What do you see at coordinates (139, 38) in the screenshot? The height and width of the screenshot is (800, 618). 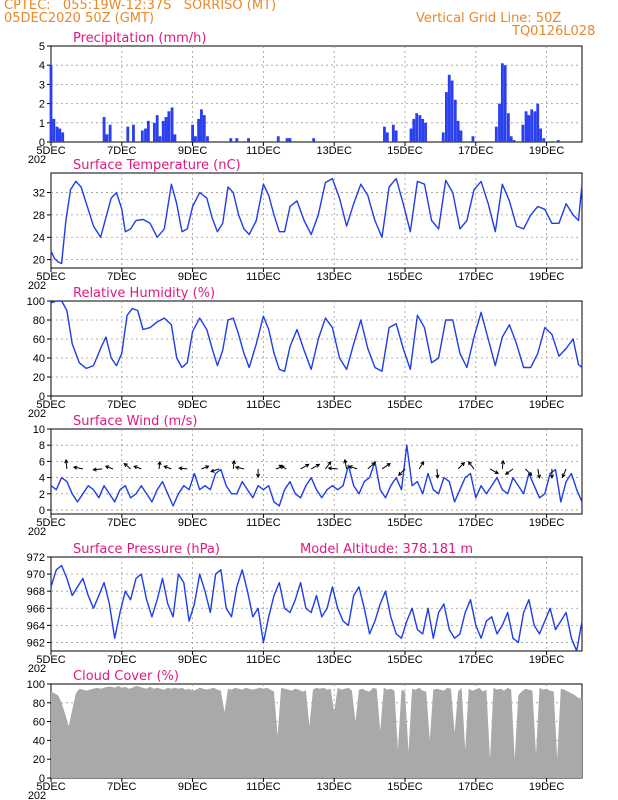 I see `panel-title: Precipitation (mm/h)` at bounding box center [139, 38].